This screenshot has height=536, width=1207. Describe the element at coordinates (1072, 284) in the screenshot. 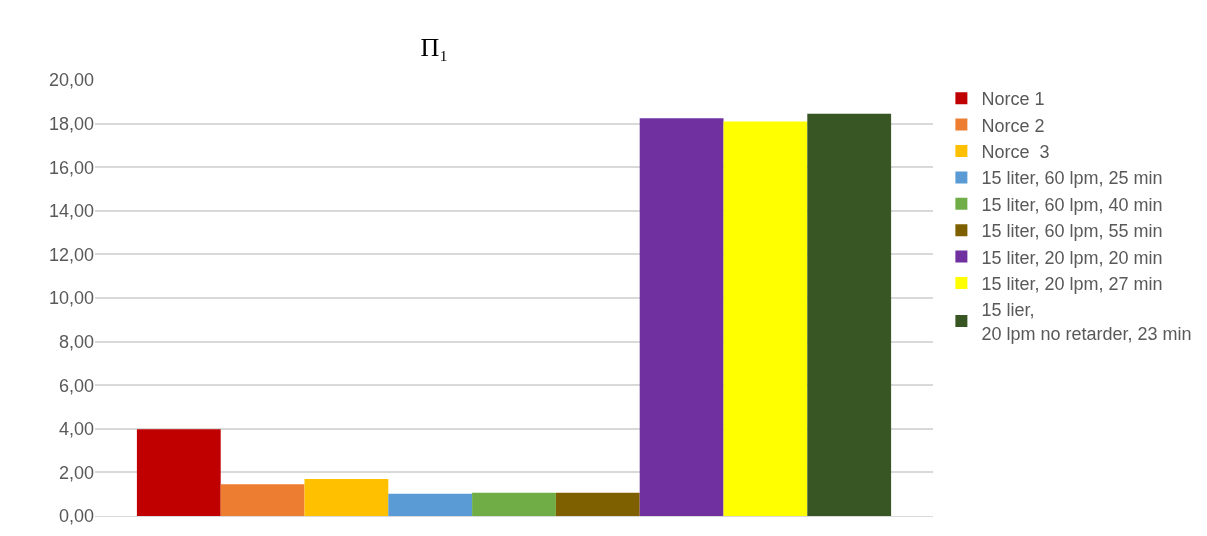

I see `legend-label: 15 liter, 20 lpm, 27 min` at that location.